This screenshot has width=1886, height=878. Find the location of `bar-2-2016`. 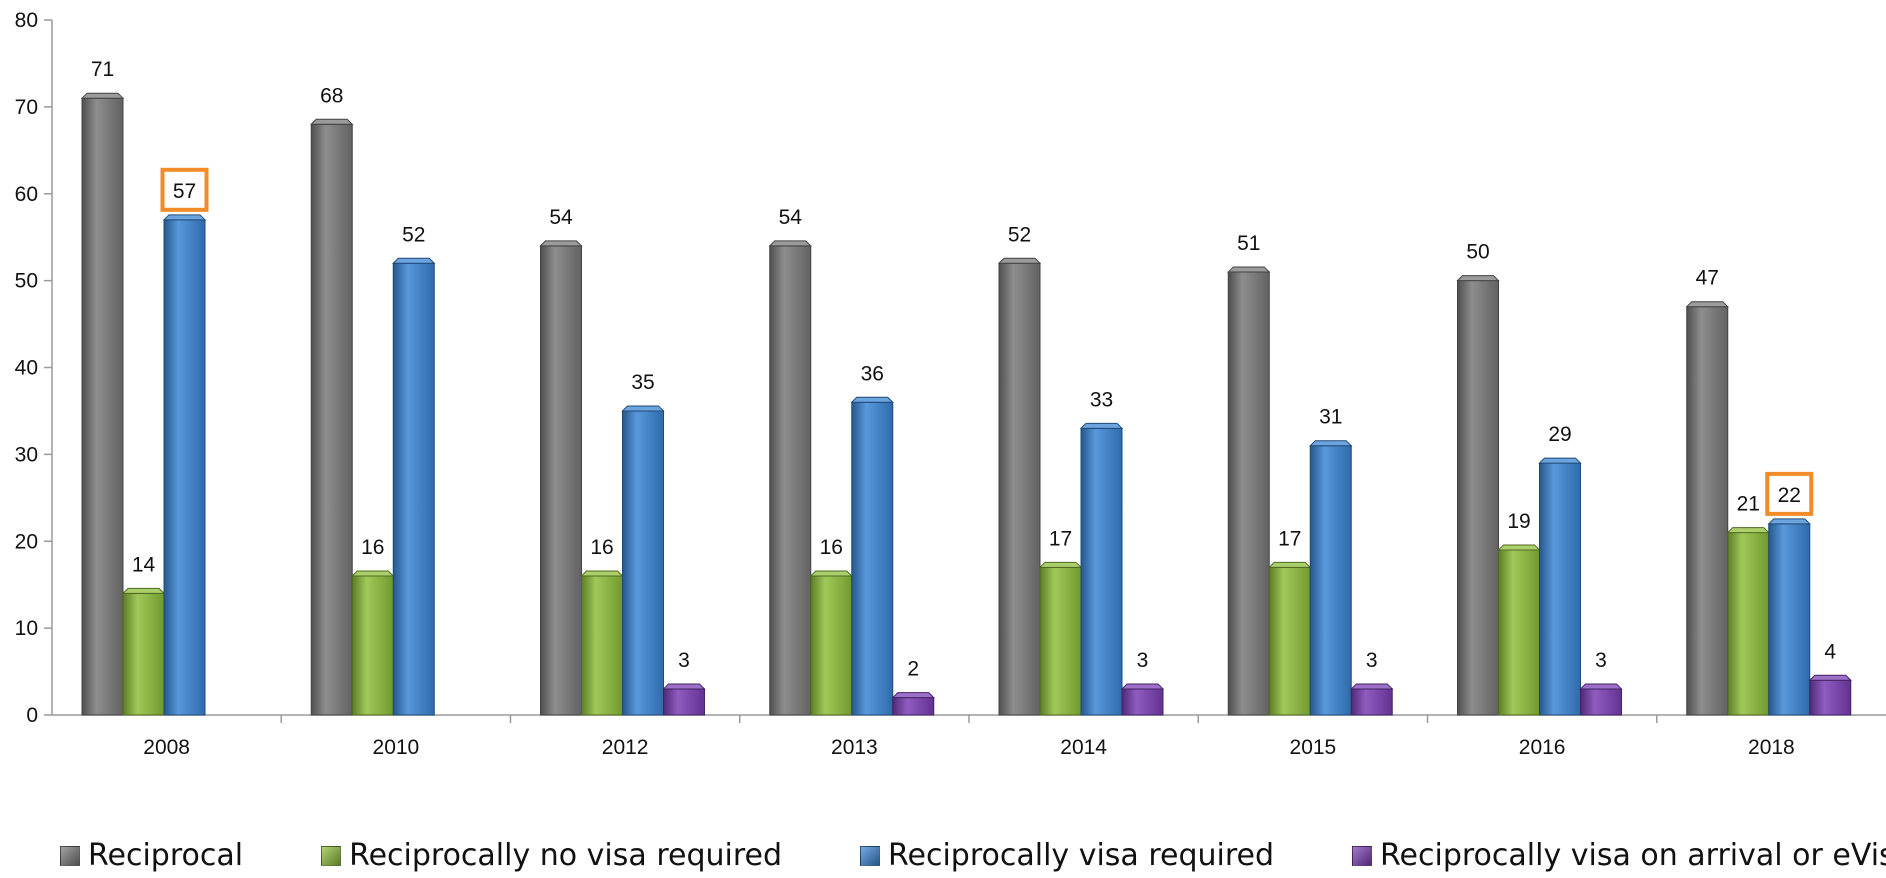

bar-2-2016 is located at coordinates (1560, 586).